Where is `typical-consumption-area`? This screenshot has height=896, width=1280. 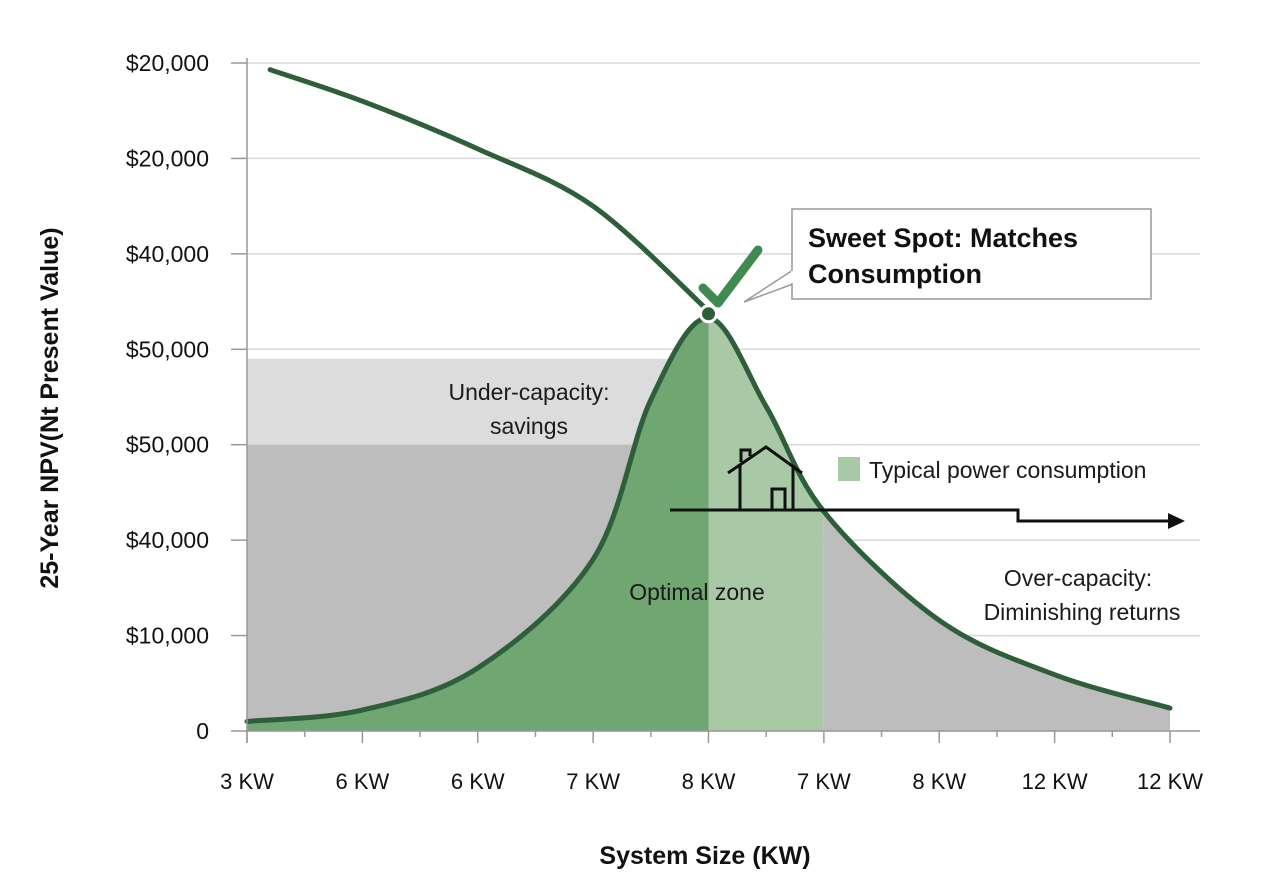
typical-consumption-area is located at coordinates (766, 524).